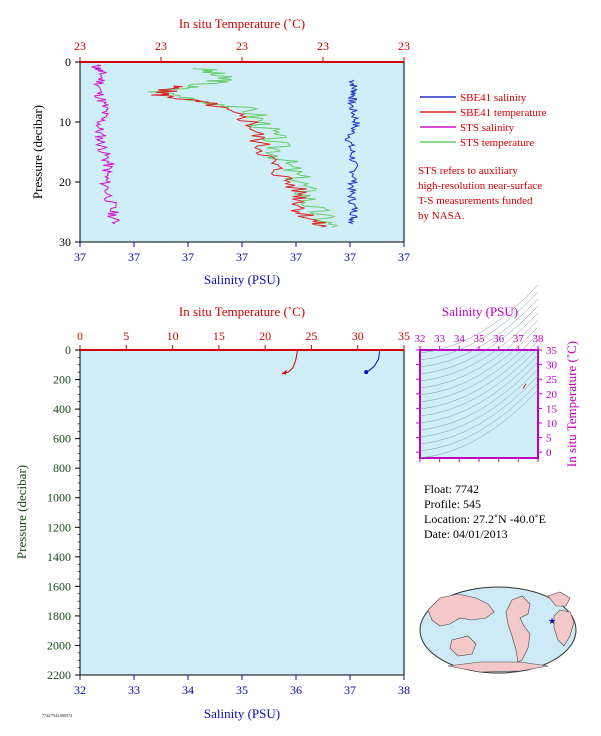  Describe the element at coordinates (475, 201) in the screenshot. I see `legend-note-line: T-S measurements funded` at that location.